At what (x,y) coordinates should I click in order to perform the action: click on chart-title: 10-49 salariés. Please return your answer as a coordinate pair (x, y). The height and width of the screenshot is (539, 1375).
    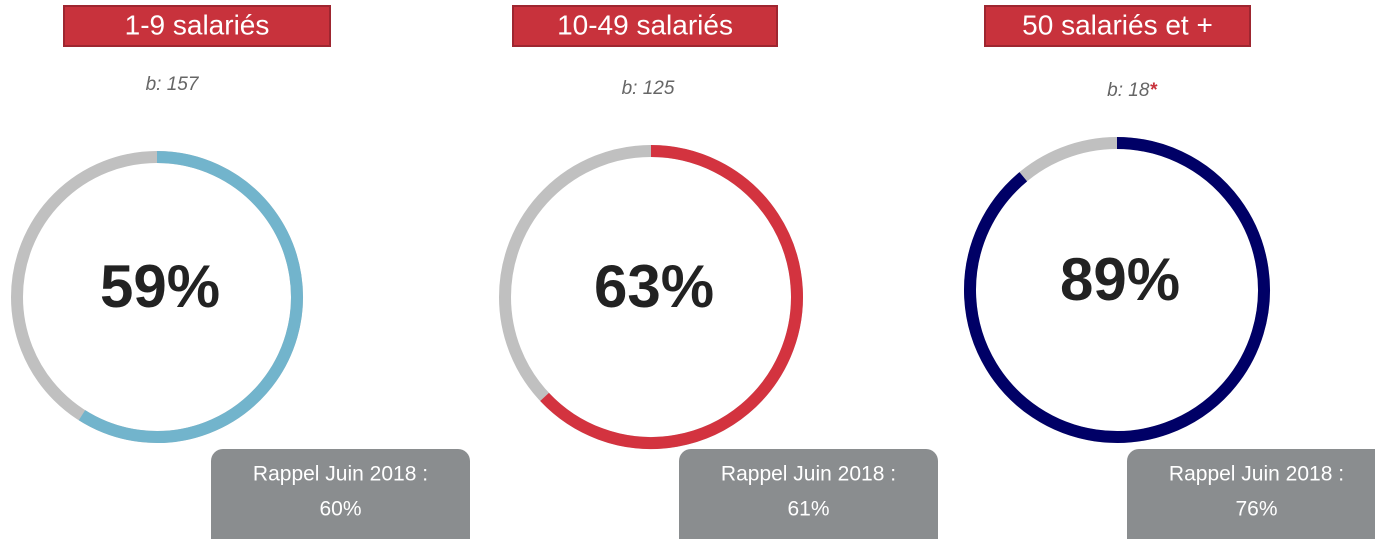
    Looking at the image, I should click on (645, 24).